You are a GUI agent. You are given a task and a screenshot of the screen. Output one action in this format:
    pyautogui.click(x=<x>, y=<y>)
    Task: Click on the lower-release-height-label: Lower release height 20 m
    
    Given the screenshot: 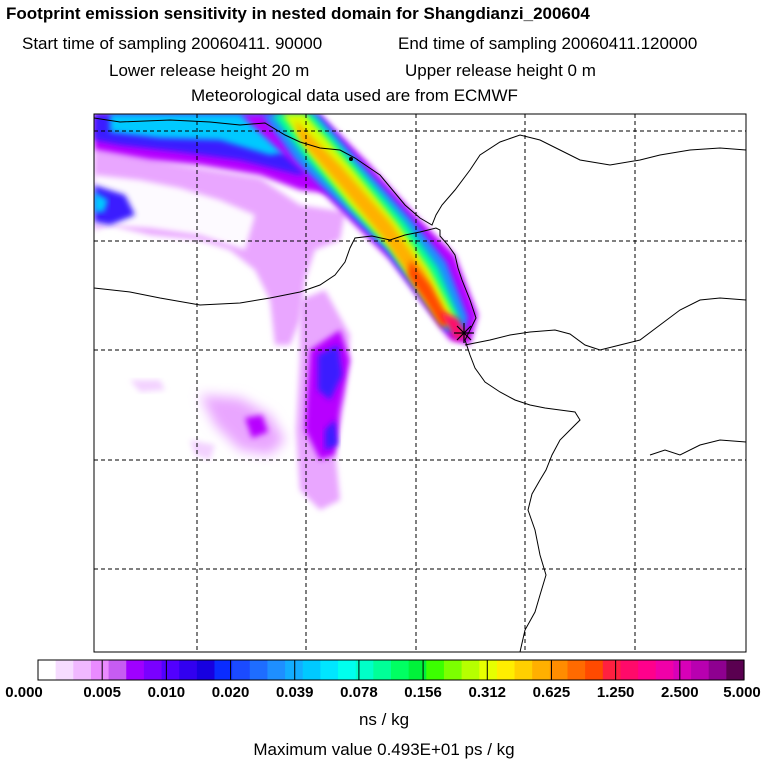 What is the action you would take?
    pyautogui.click(x=209, y=70)
    